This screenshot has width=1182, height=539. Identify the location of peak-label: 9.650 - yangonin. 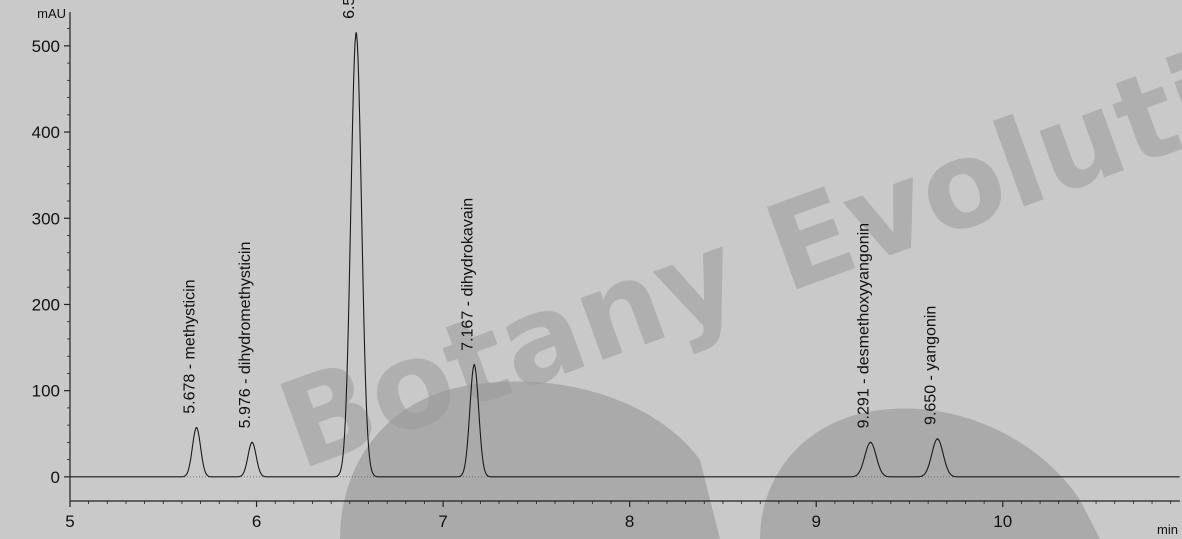
(930, 365).